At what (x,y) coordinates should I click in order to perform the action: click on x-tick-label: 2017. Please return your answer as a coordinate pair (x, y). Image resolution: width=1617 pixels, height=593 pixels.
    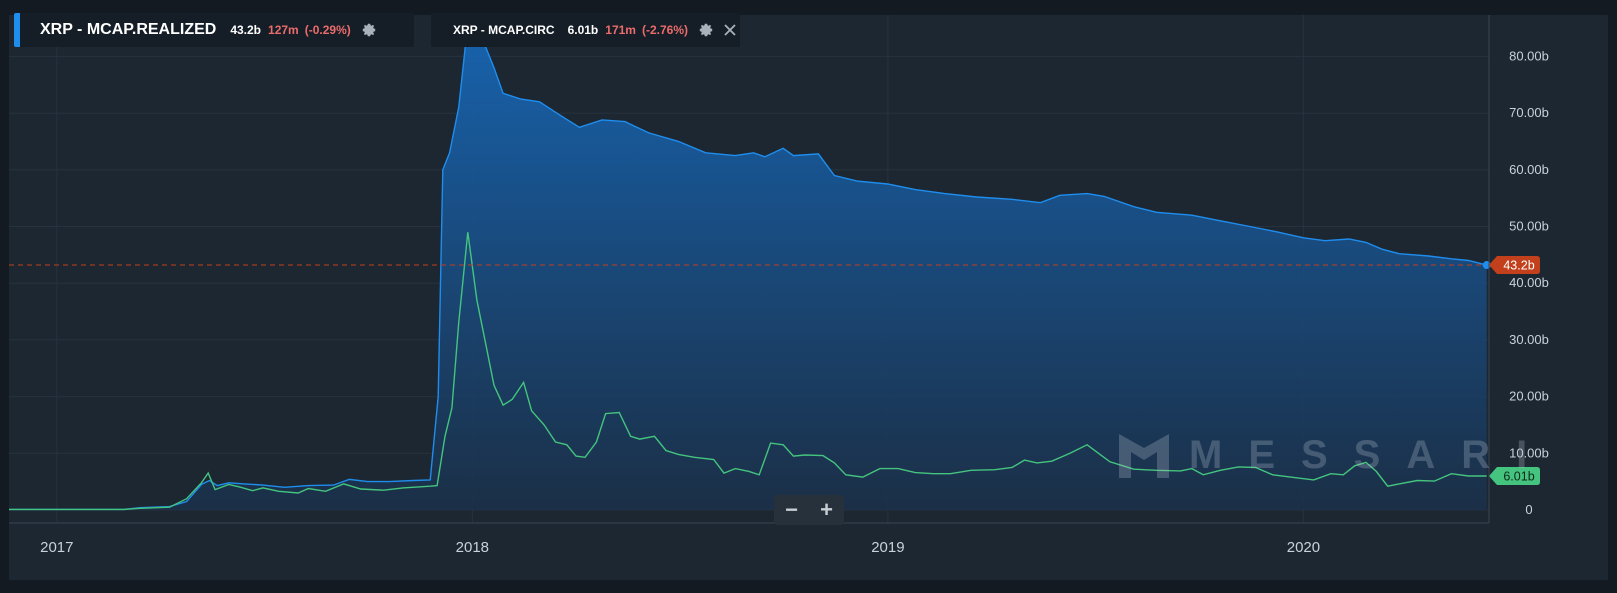
    Looking at the image, I should click on (56, 547).